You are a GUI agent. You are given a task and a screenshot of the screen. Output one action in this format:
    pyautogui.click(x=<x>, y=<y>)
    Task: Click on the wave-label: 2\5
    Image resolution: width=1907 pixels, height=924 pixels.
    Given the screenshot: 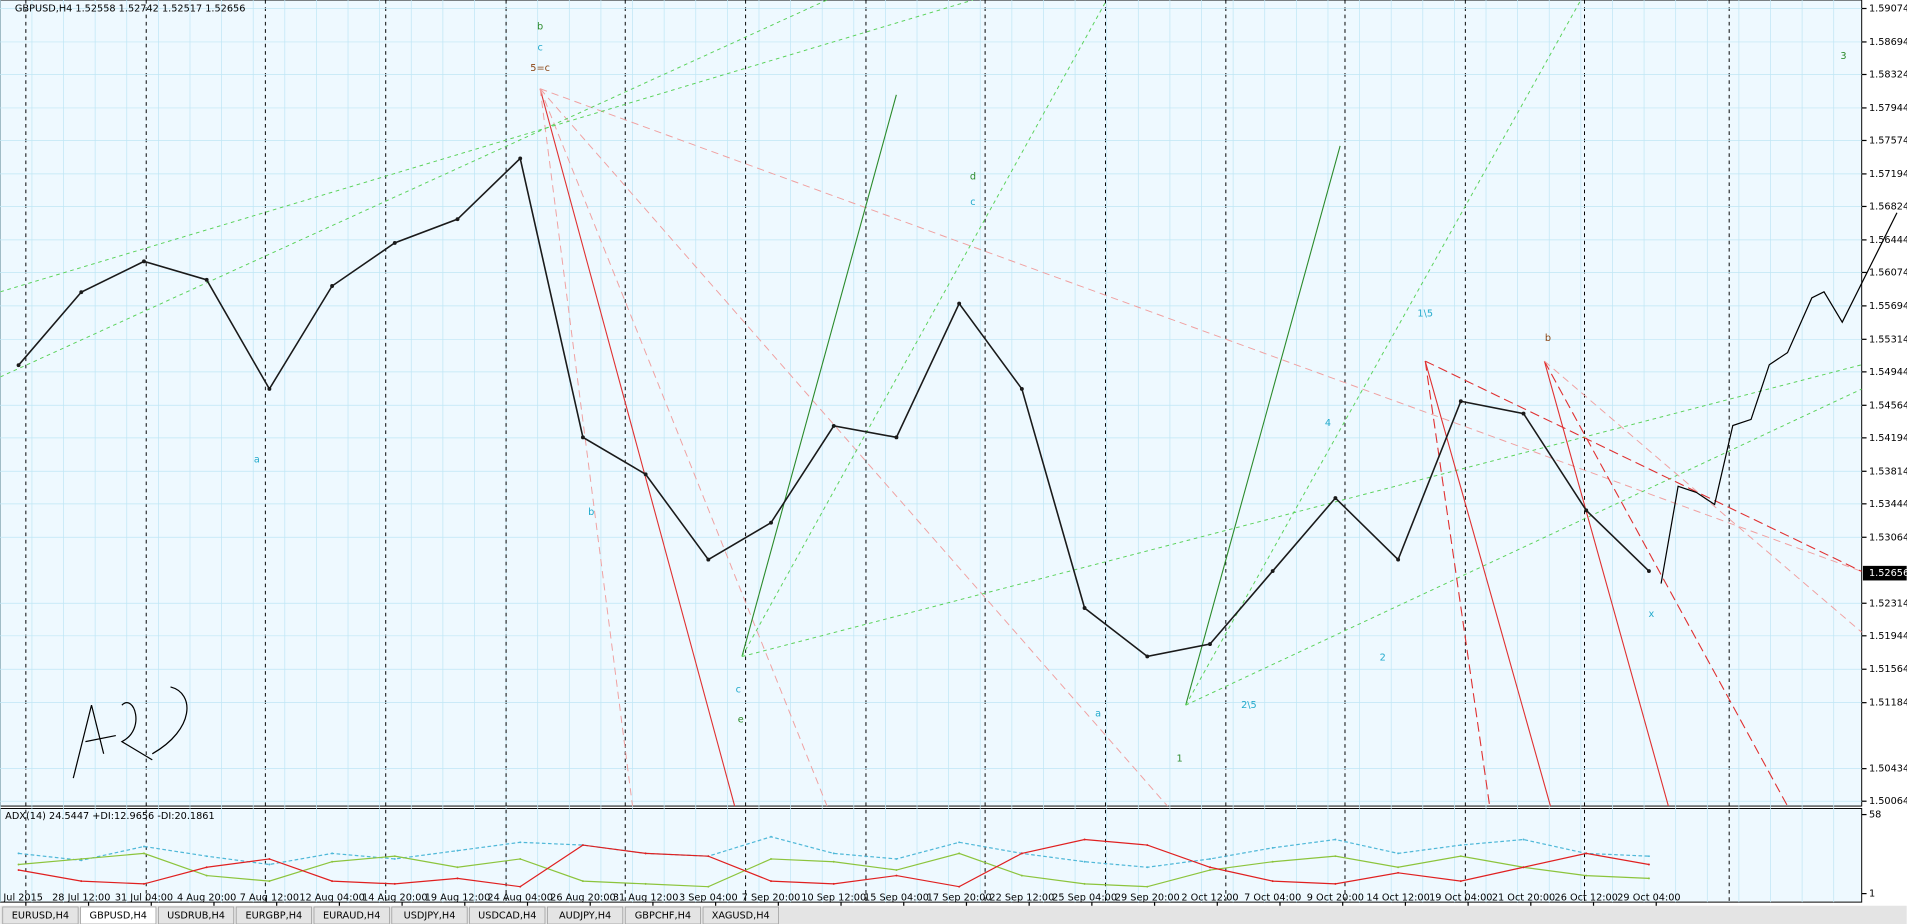 What is the action you would take?
    pyautogui.click(x=1249, y=705)
    